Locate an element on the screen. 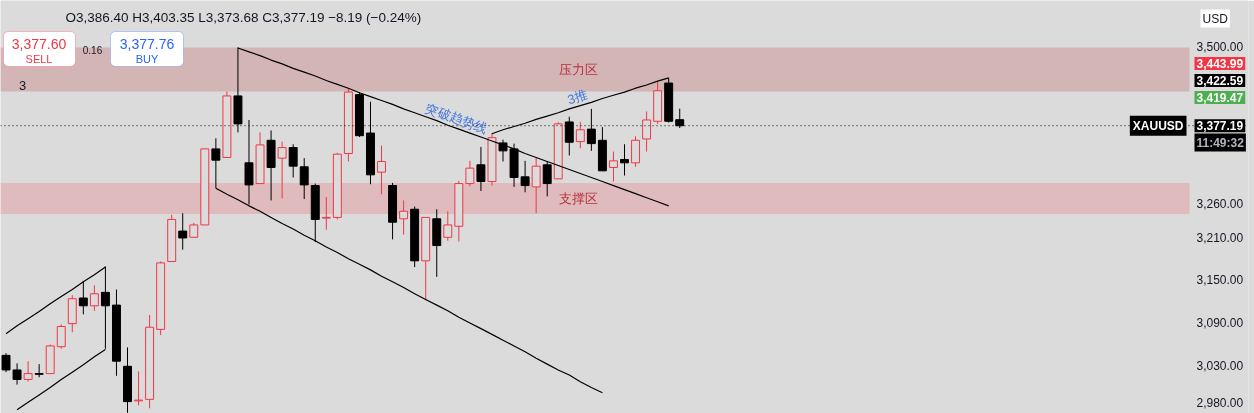 The image size is (1254, 413). y-tick-label: 3,260.00 is located at coordinates (1220, 204).